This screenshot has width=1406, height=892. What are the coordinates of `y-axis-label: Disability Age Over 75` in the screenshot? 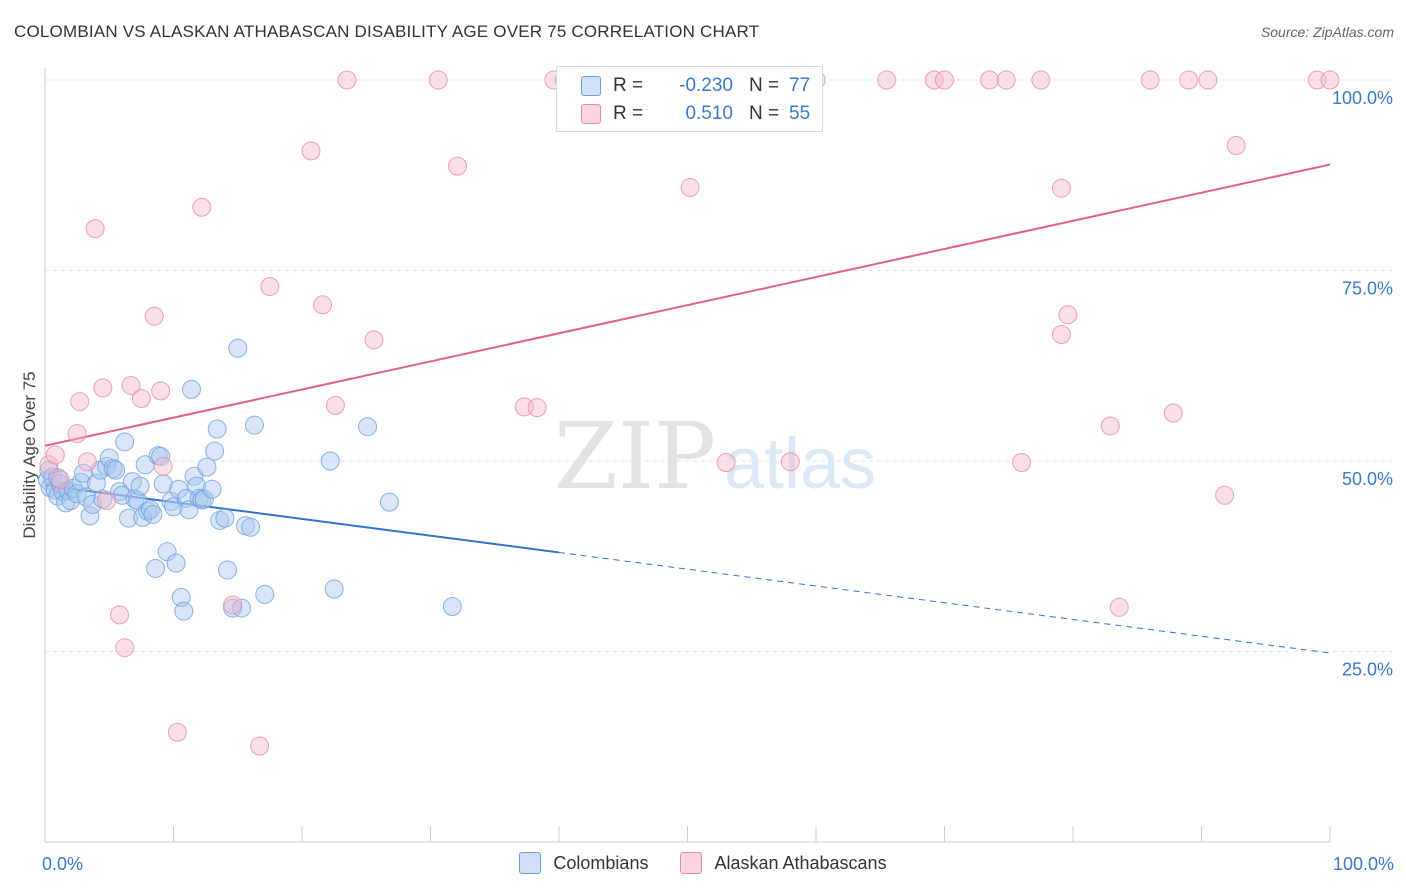 It's located at (29, 454).